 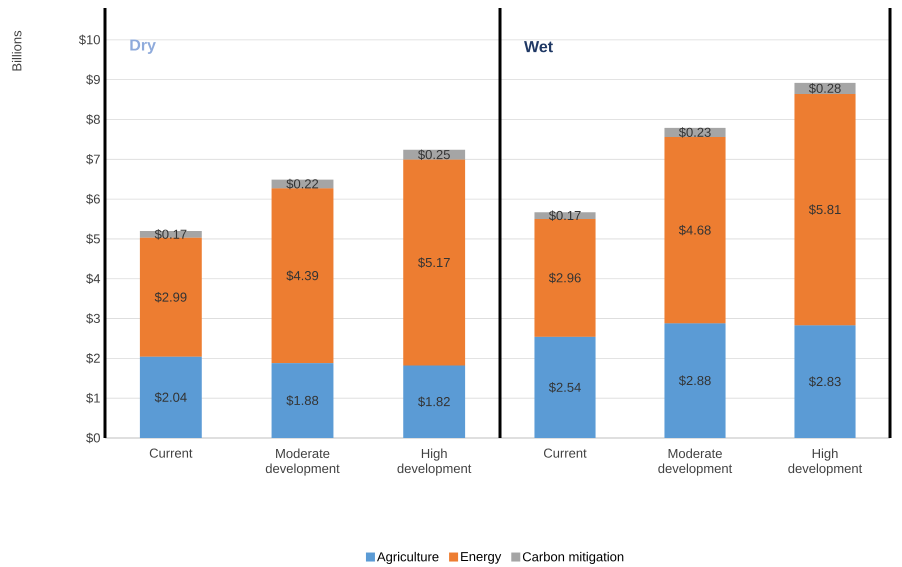 What do you see at coordinates (407, 558) in the screenshot?
I see `legend-label: Agriculture` at bounding box center [407, 558].